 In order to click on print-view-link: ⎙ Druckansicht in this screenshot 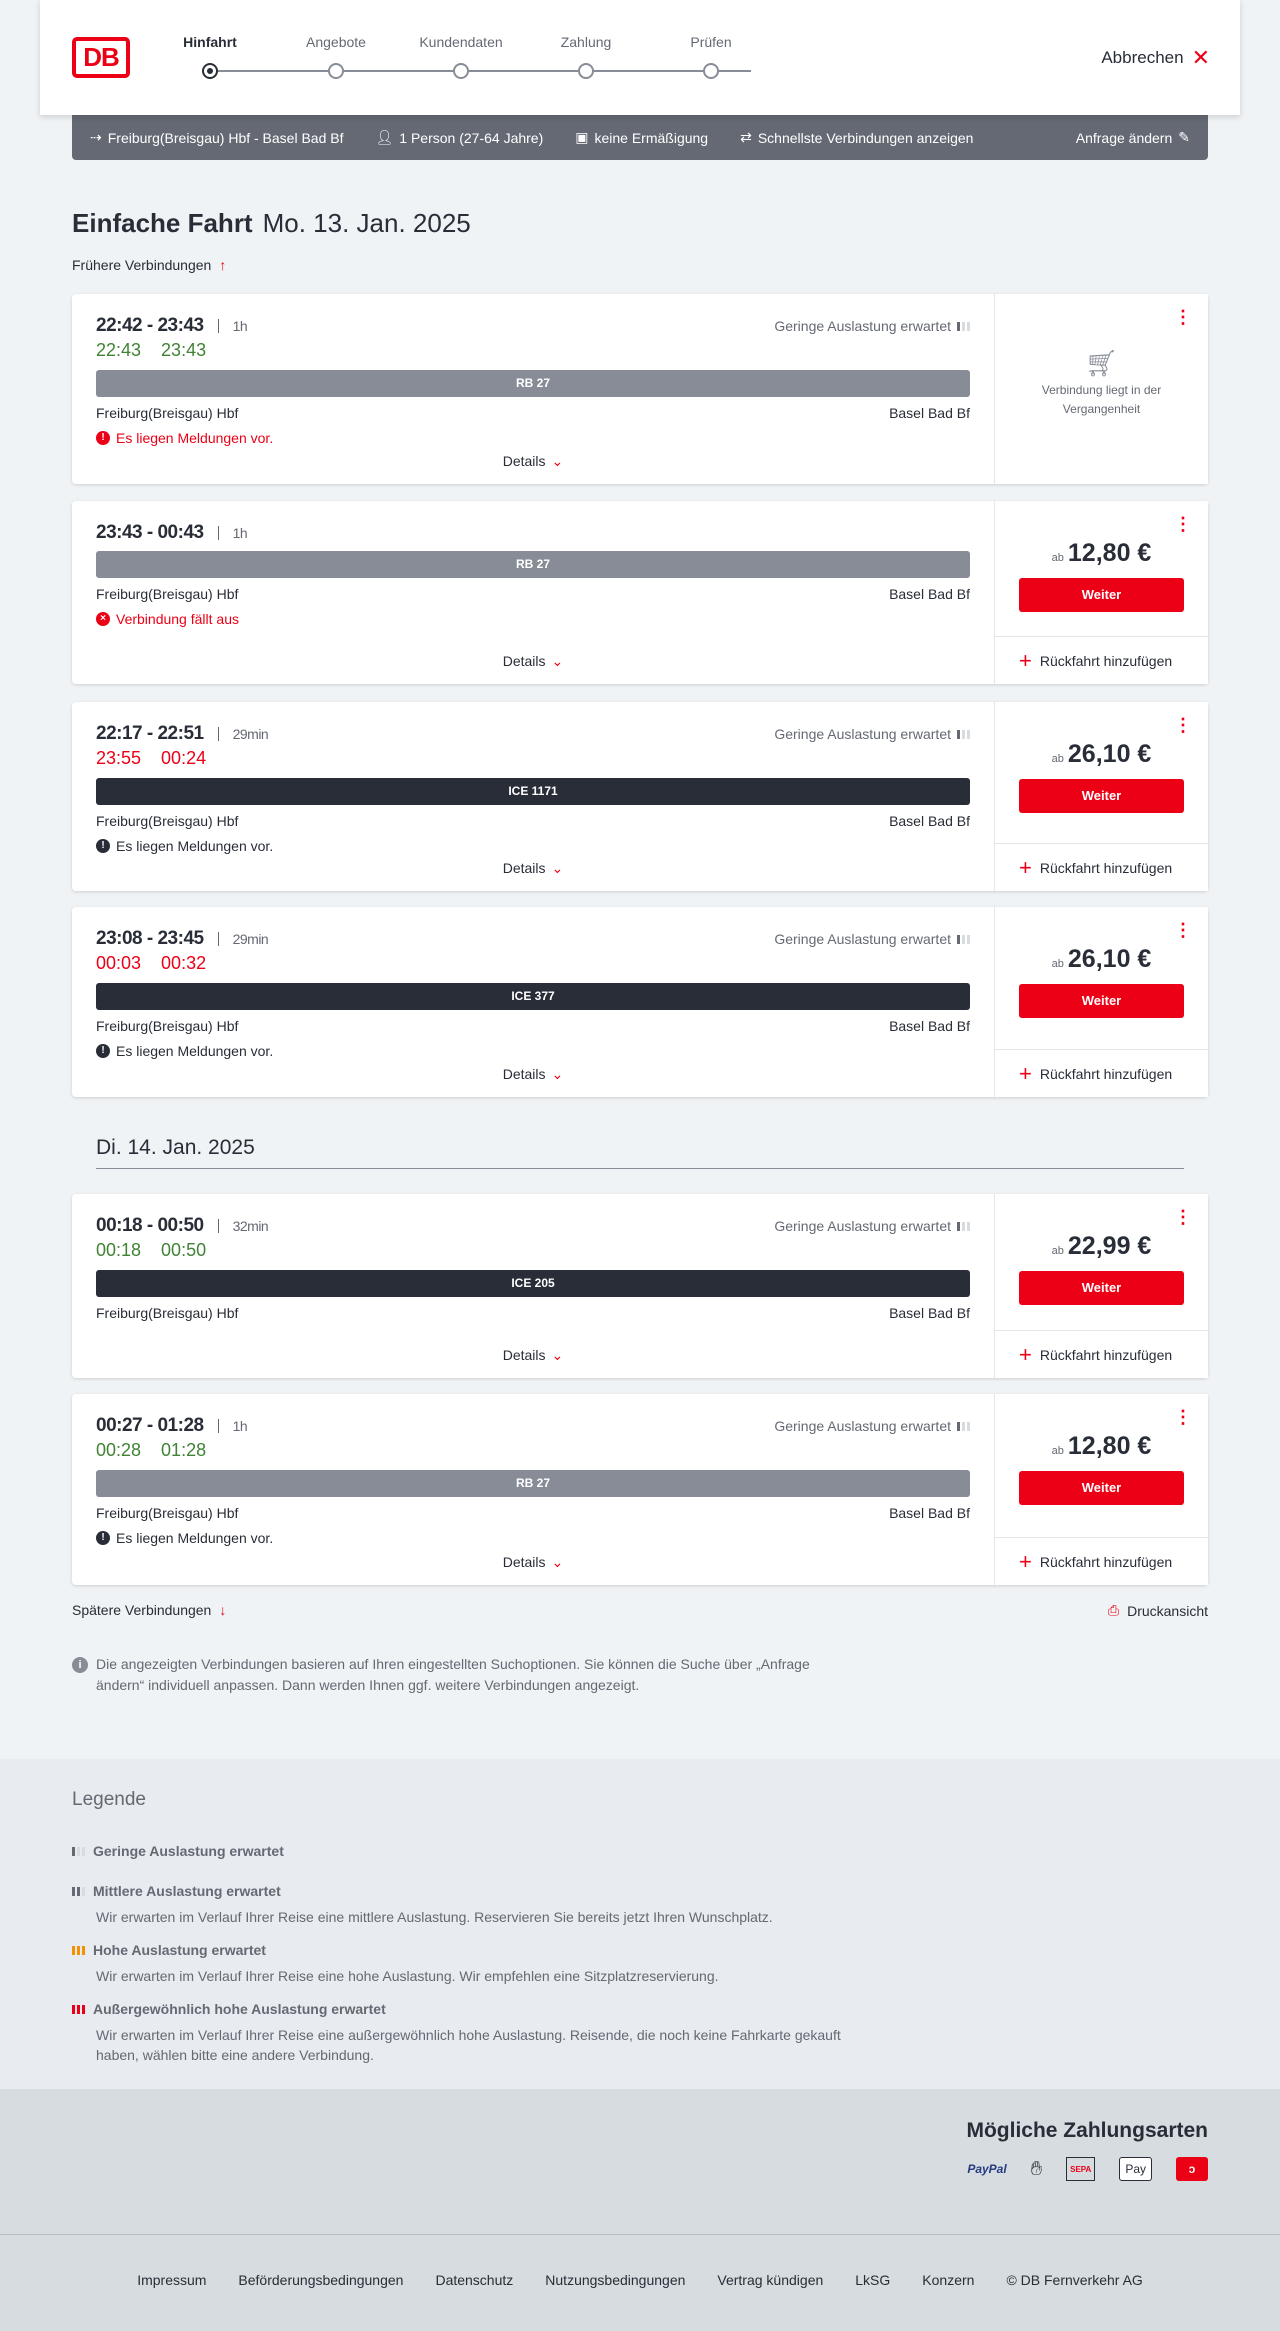, I will do `click(1158, 1610)`.